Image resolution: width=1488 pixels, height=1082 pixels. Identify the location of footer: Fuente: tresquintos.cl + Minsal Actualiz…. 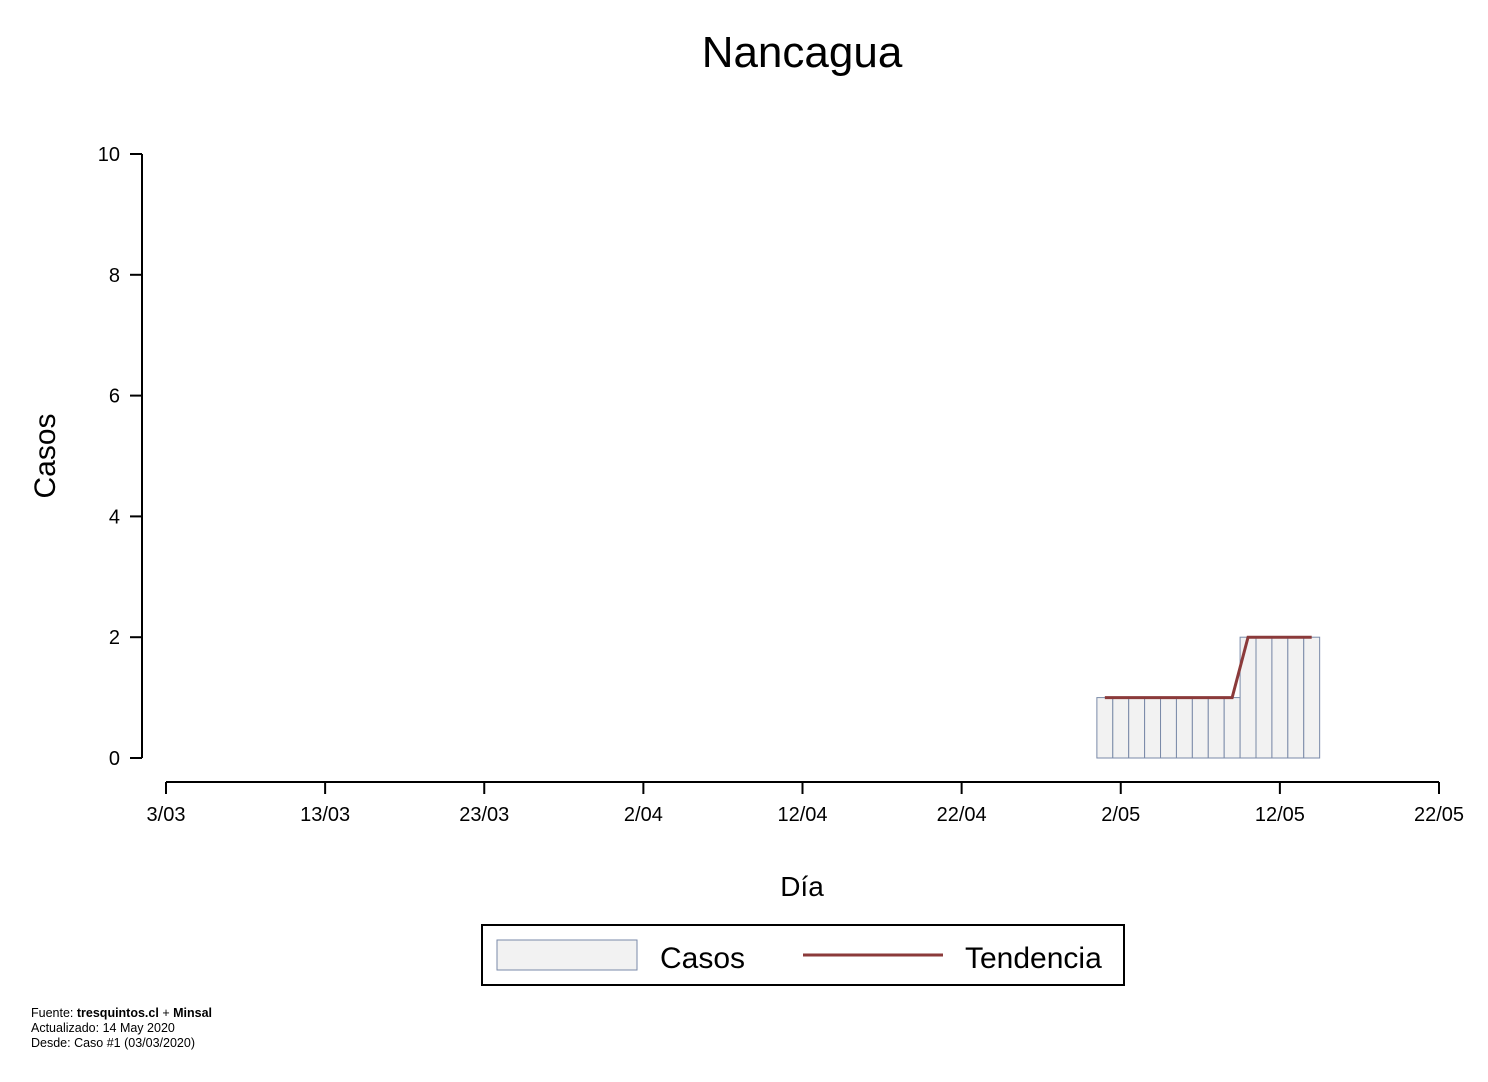
(121, 1028).